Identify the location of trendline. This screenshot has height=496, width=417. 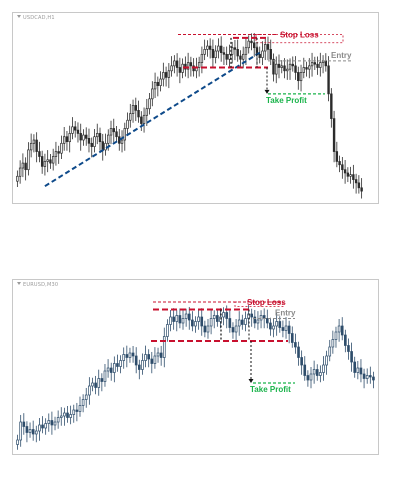
(152, 119).